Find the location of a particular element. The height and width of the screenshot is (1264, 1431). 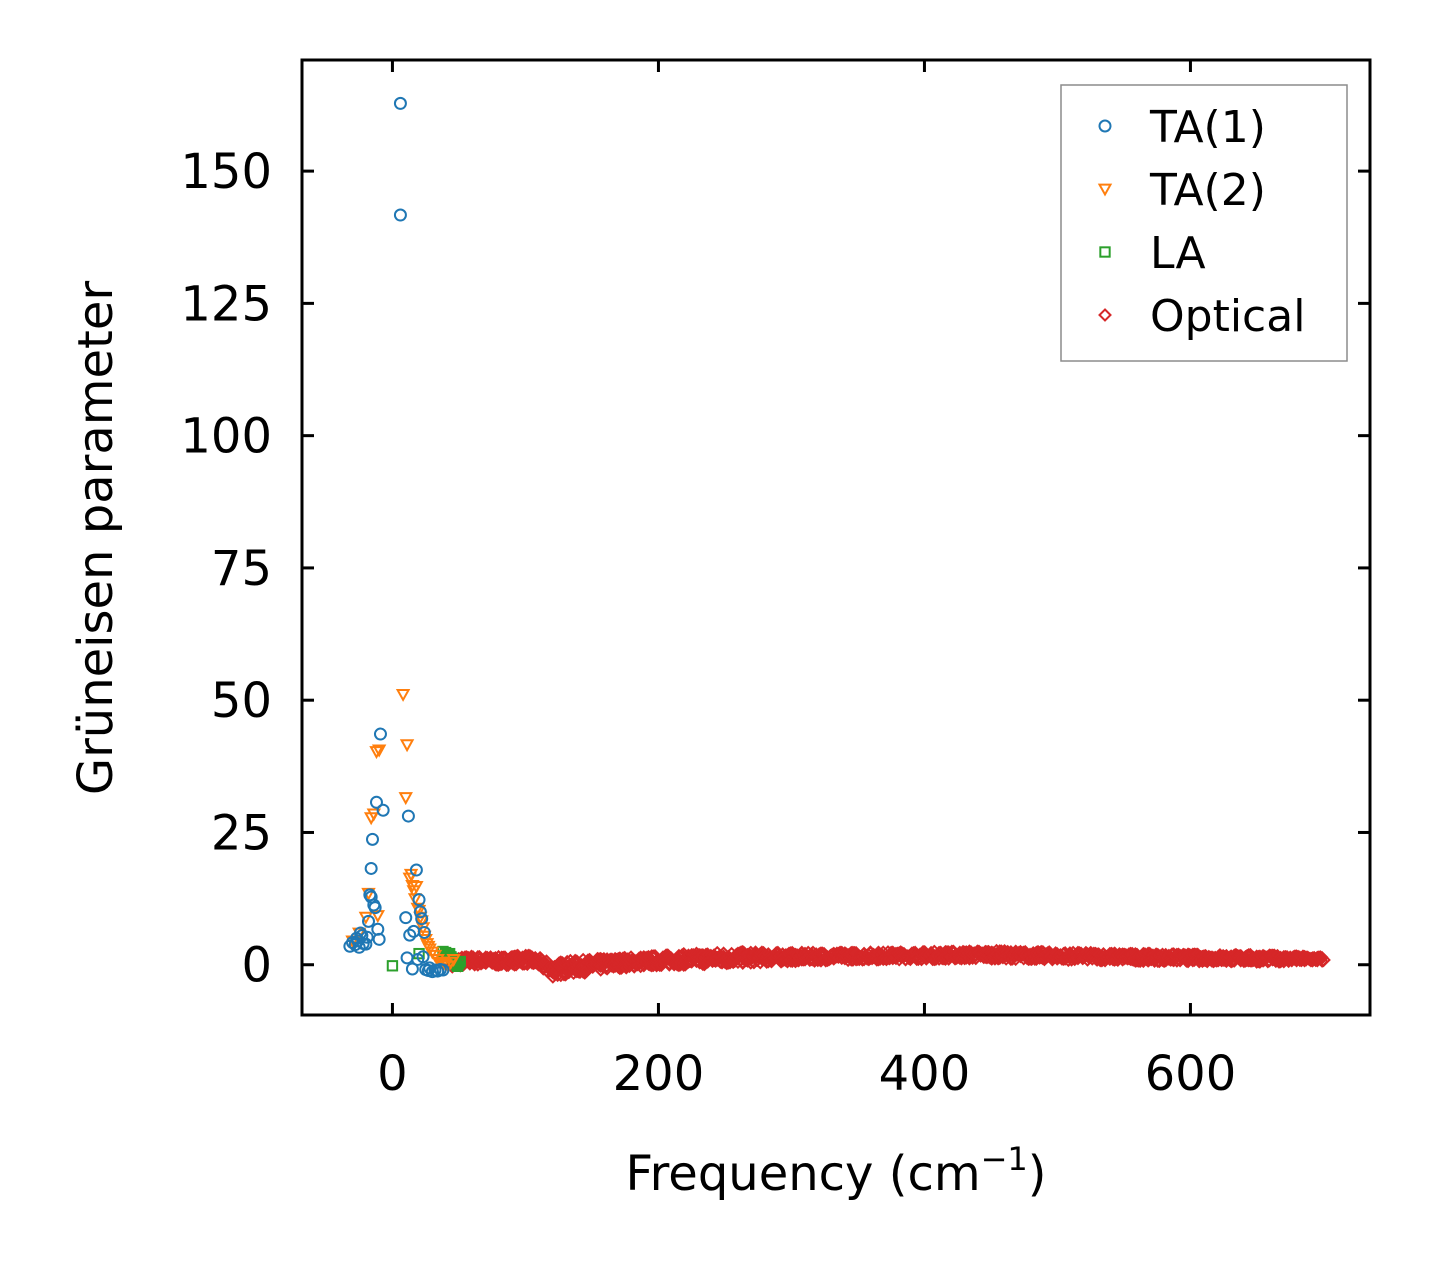

legend-label: TA(1) is located at coordinates (1207, 127).